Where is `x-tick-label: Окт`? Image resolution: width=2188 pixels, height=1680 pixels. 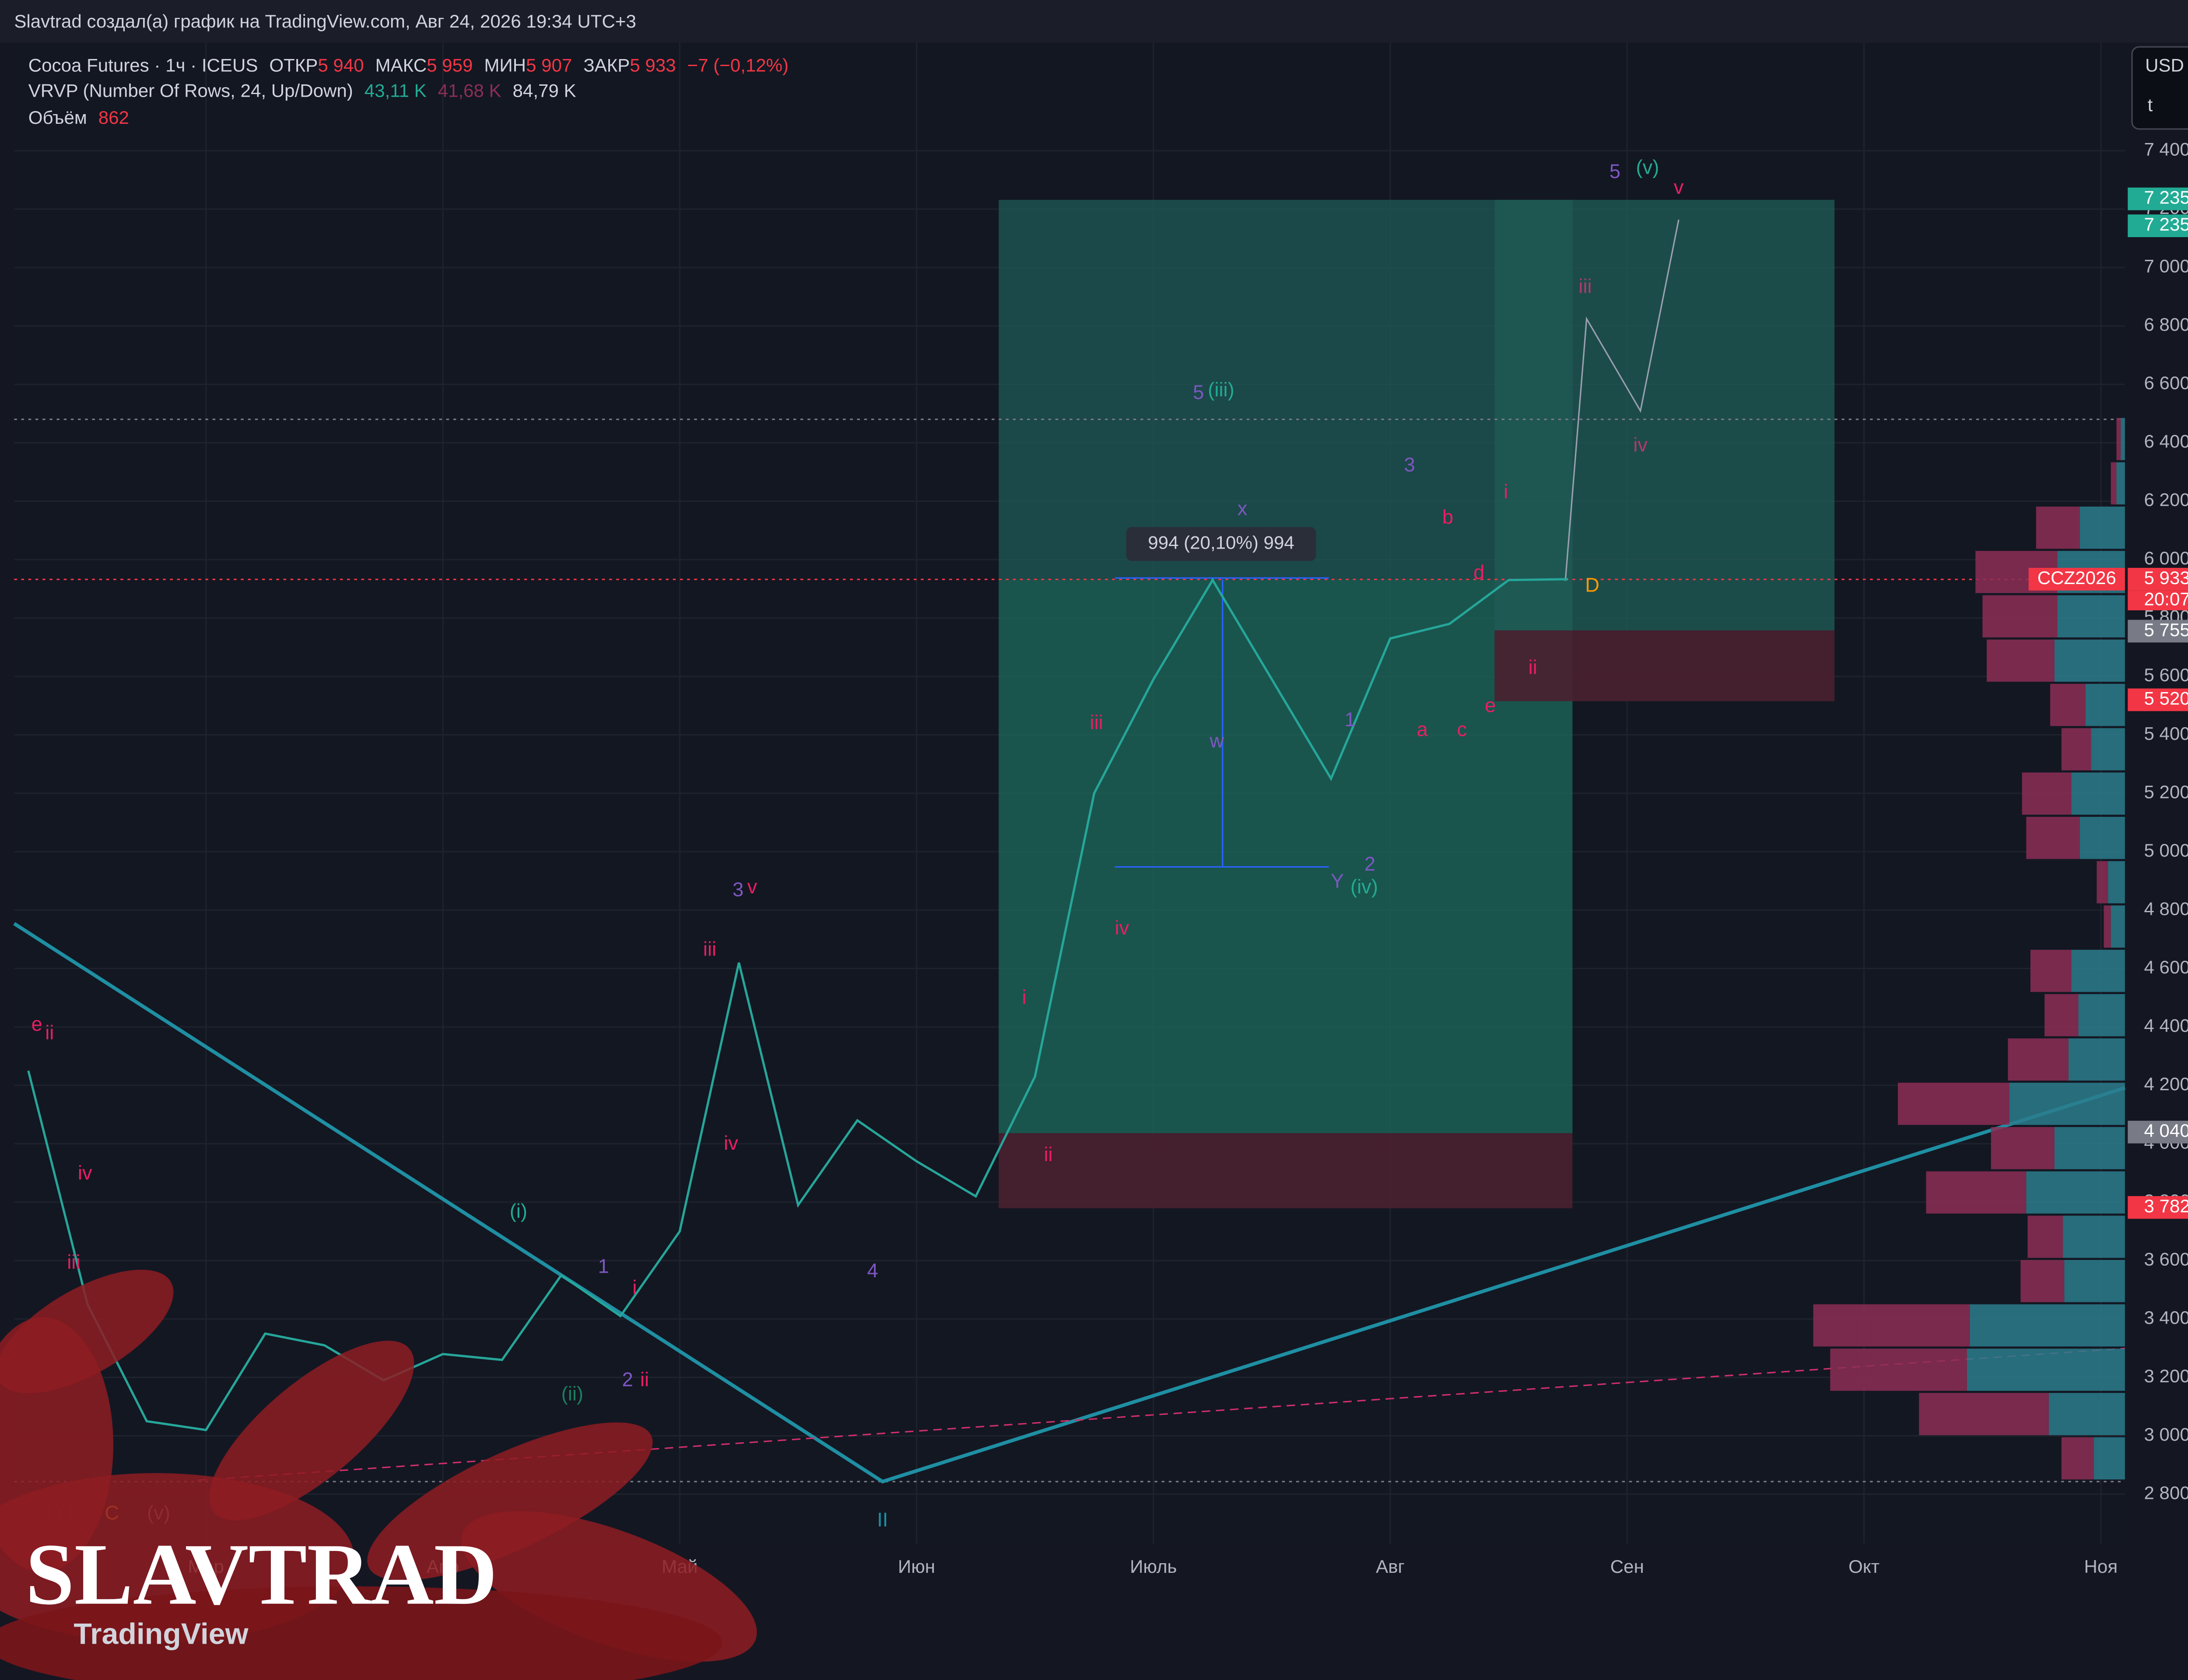
x-tick-label: Окт is located at coordinates (1863, 1566).